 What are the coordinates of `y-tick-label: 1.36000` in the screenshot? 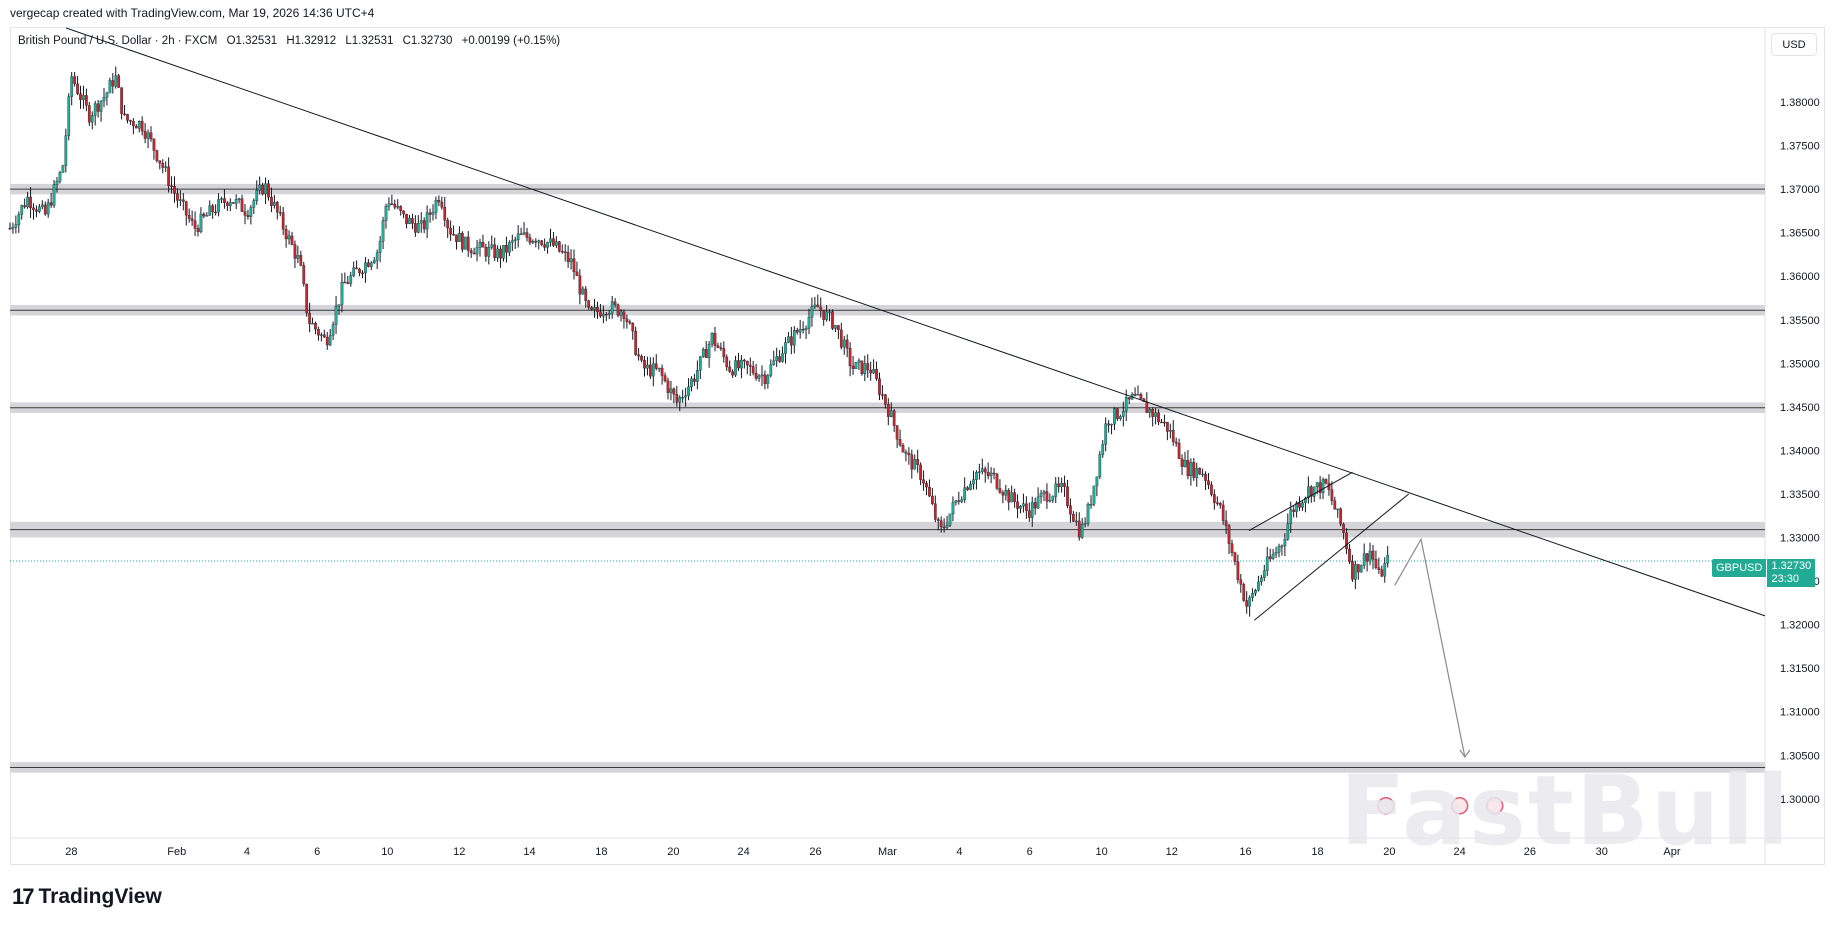 It's located at (1800, 277).